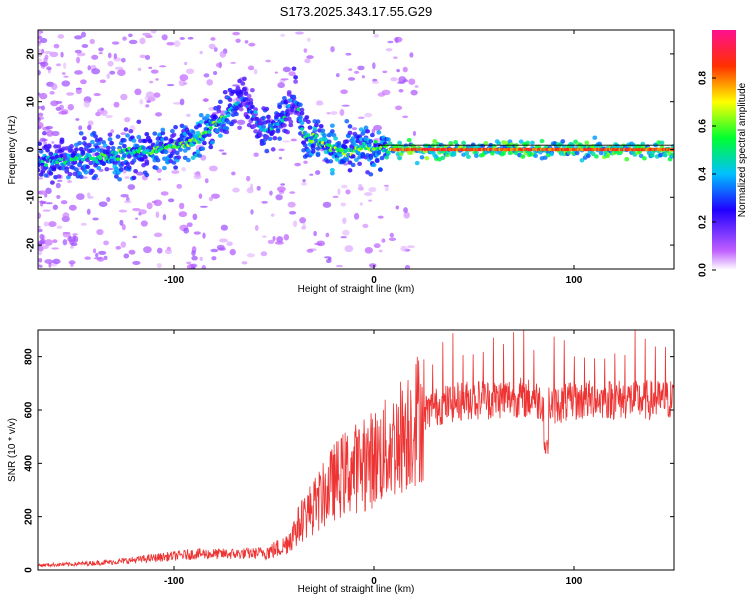 The height and width of the screenshot is (600, 750). Describe the element at coordinates (356, 11) in the screenshot. I see `figure-title: S173.2025.343.17.55.G29` at that location.